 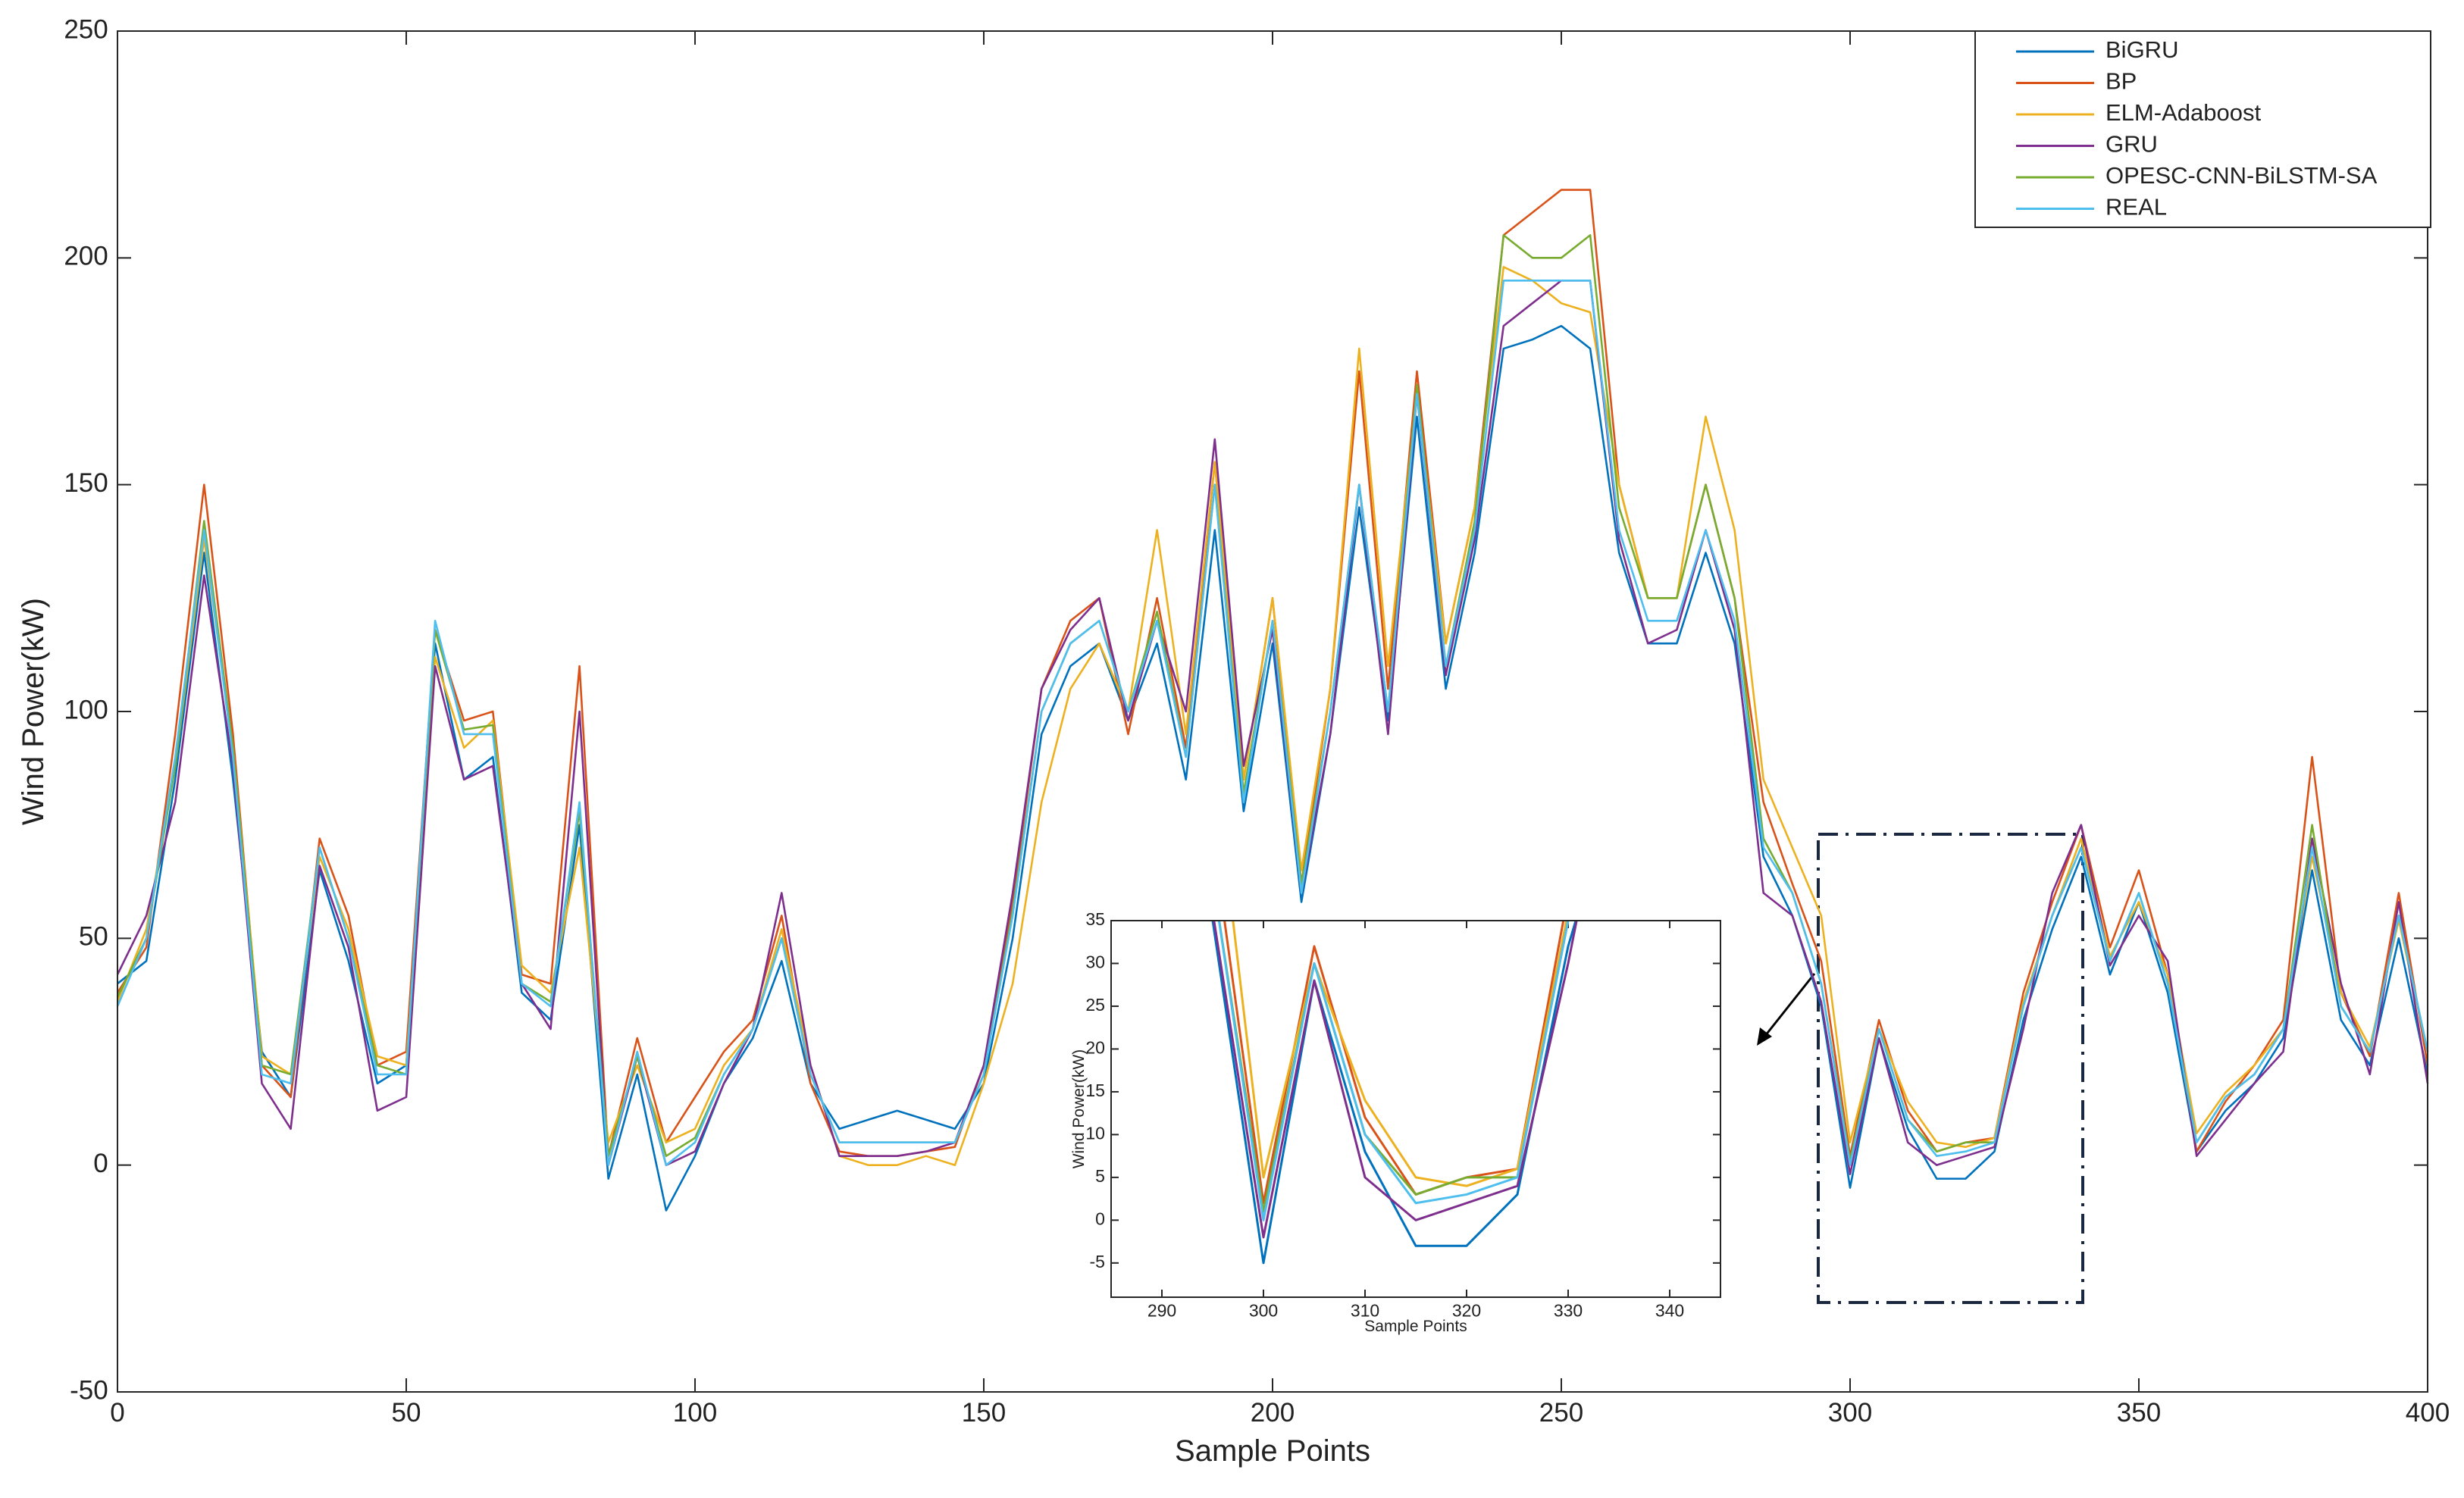 I want to click on x-tick-label: 320, so click(x=1466, y=1311).